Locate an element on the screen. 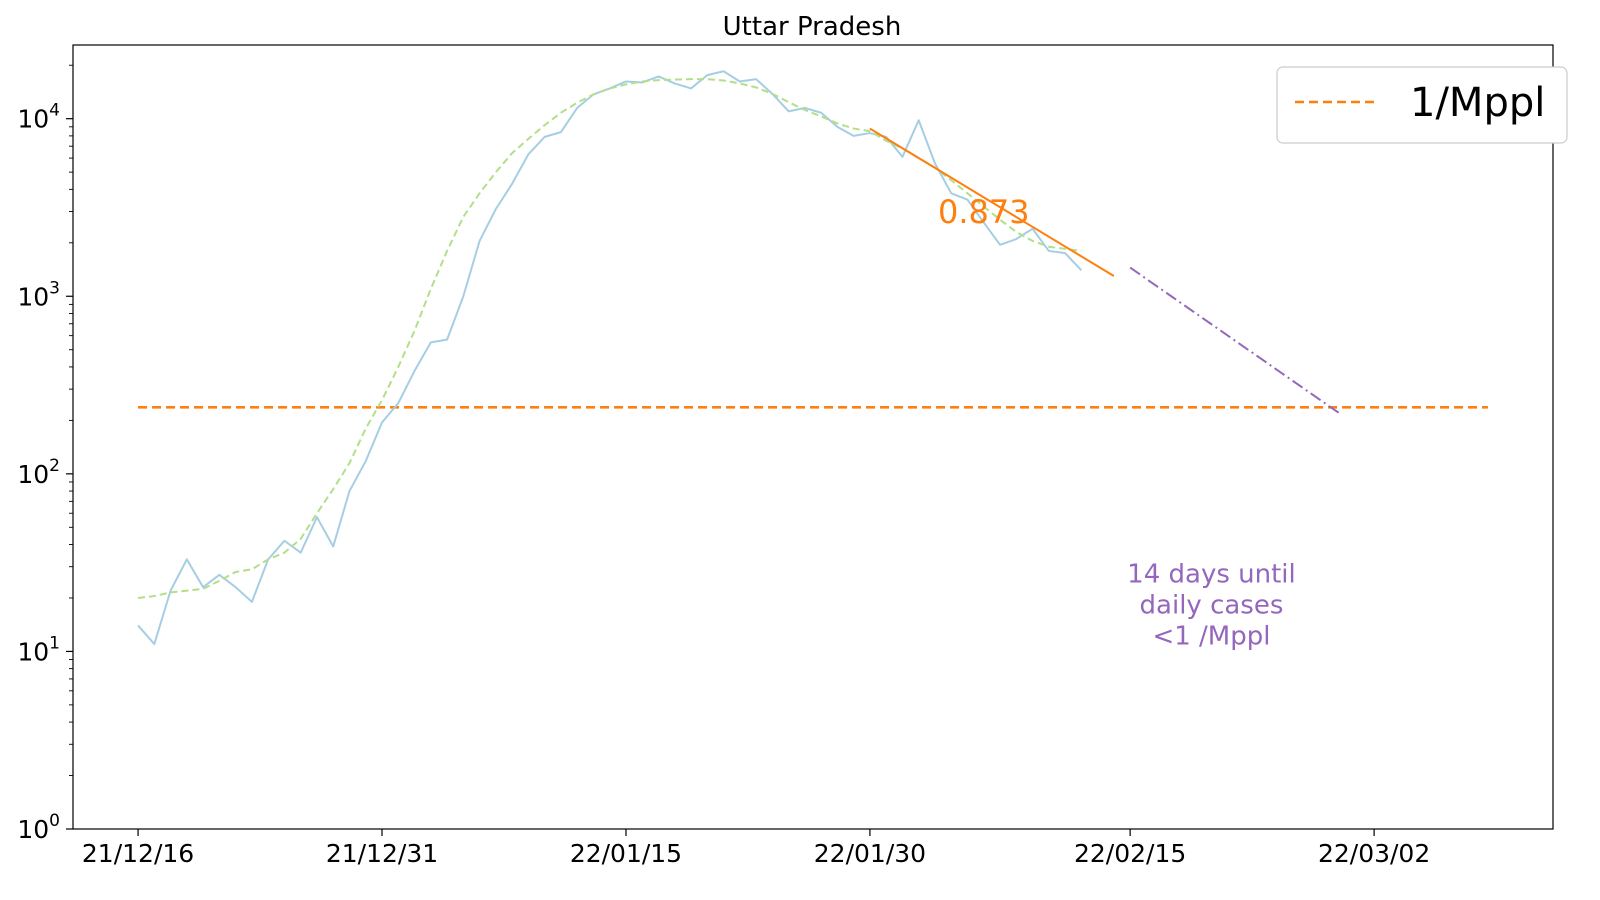 The image size is (1600, 900). legend-box is located at coordinates (1422, 105).